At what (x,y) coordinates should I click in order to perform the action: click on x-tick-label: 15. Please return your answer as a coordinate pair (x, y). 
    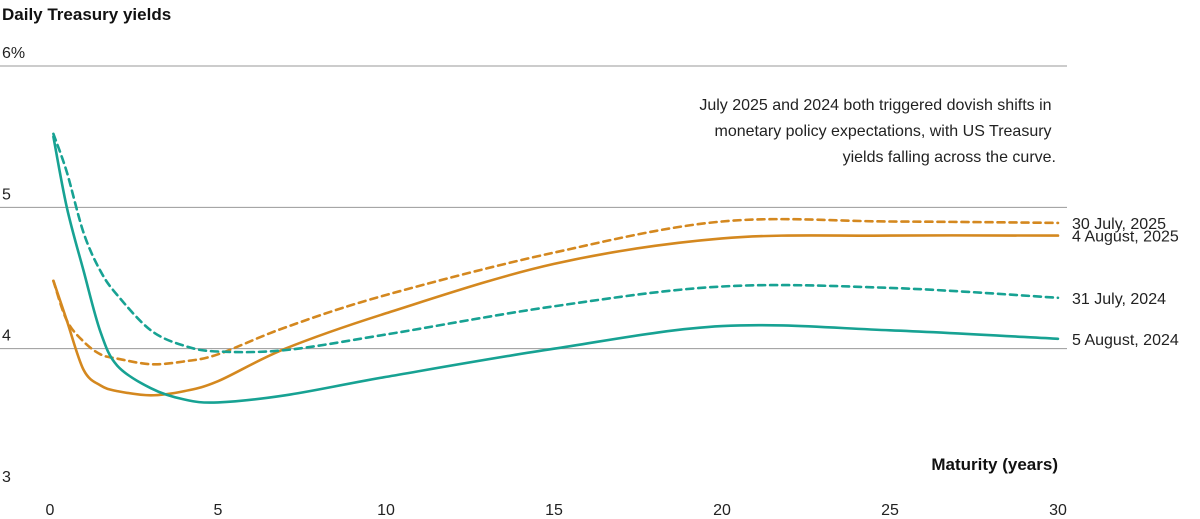
    Looking at the image, I should click on (554, 510).